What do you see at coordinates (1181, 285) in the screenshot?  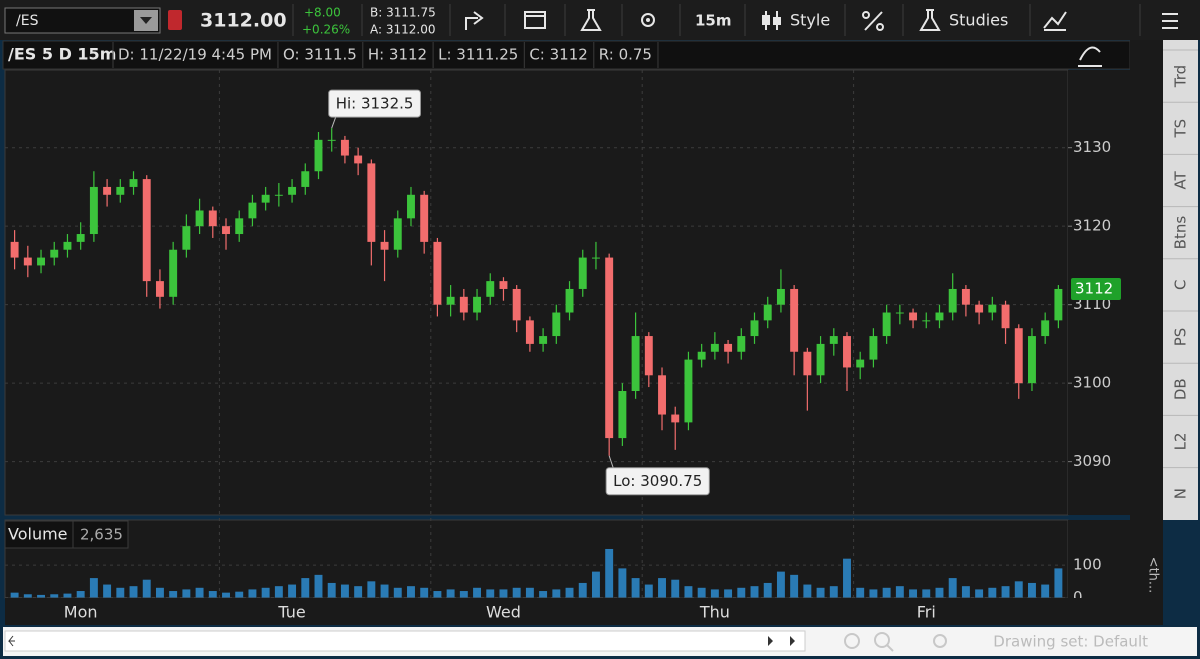 I see `side-tab: C` at bounding box center [1181, 285].